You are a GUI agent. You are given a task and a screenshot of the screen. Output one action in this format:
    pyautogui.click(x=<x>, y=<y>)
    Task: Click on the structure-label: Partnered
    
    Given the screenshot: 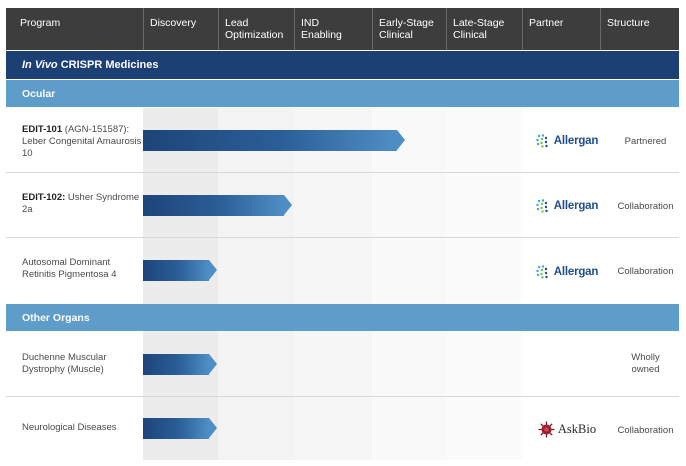 What is the action you would take?
    pyautogui.click(x=645, y=141)
    